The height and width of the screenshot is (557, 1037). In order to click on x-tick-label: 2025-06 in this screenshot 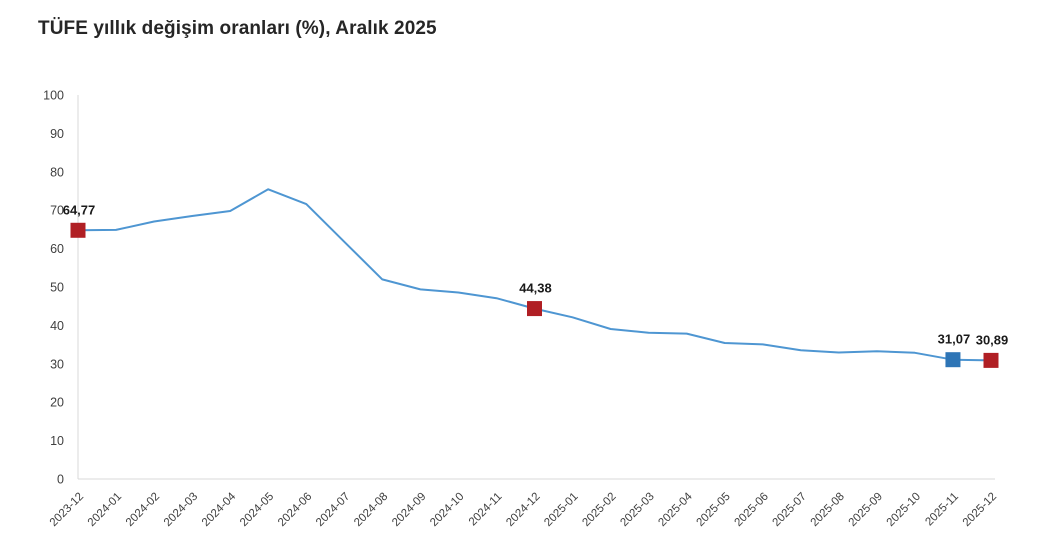, I will do `click(752, 510)`.